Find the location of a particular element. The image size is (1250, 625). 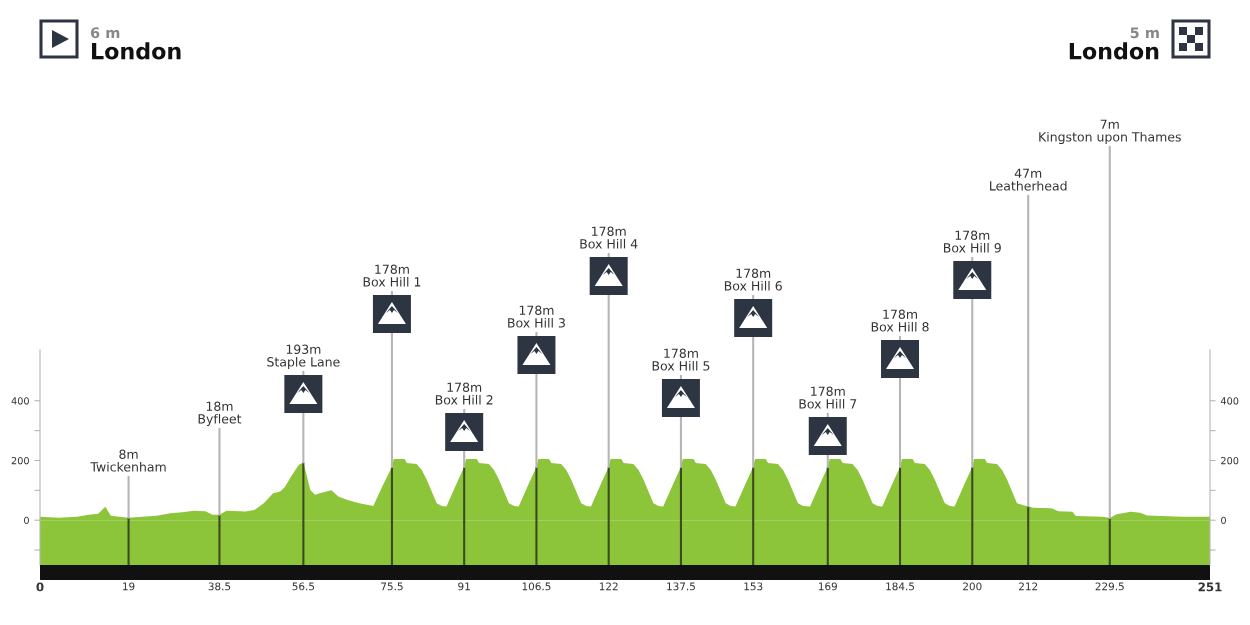

x-tick-label: 200 is located at coordinates (972, 586).